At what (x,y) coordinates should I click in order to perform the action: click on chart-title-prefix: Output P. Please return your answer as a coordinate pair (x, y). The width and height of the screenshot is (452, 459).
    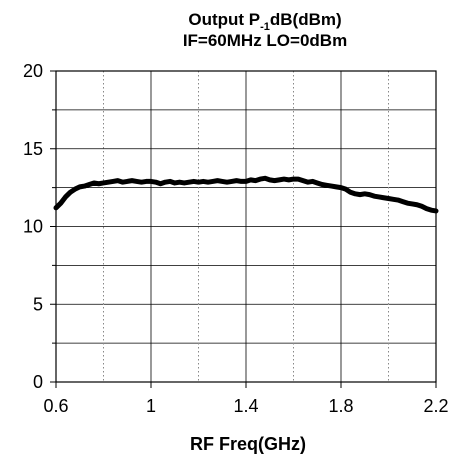
    Looking at the image, I should click on (224, 19).